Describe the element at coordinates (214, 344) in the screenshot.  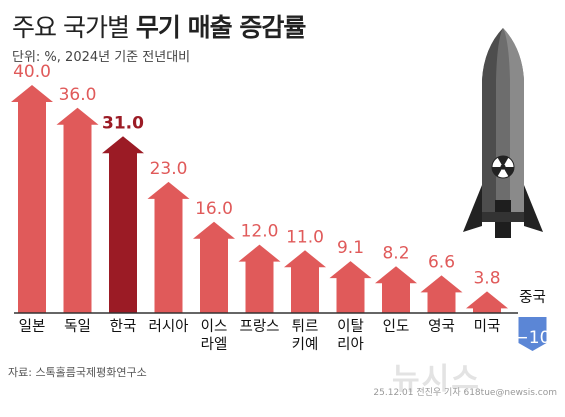
I see `category-label: 라엘` at that location.